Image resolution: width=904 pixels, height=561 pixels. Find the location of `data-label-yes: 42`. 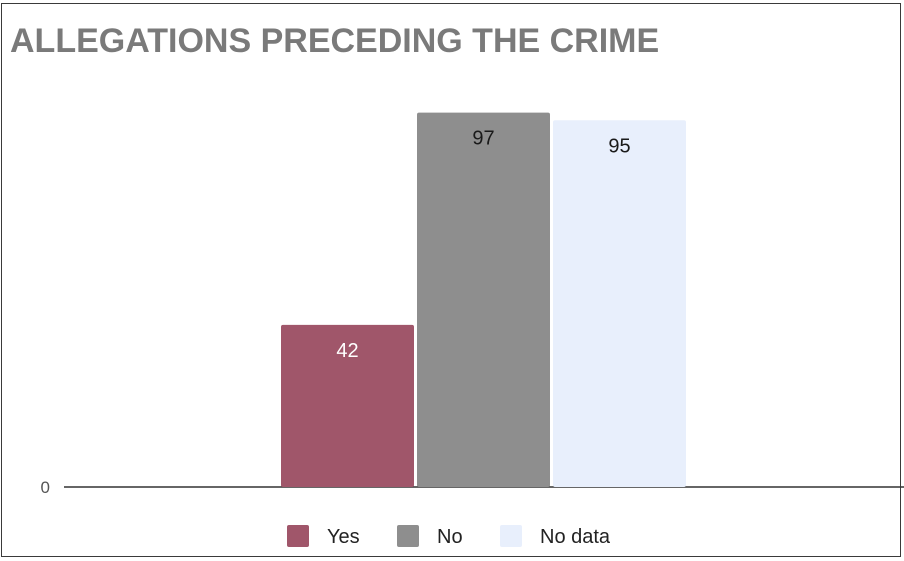

data-label-yes: 42 is located at coordinates (347, 351).